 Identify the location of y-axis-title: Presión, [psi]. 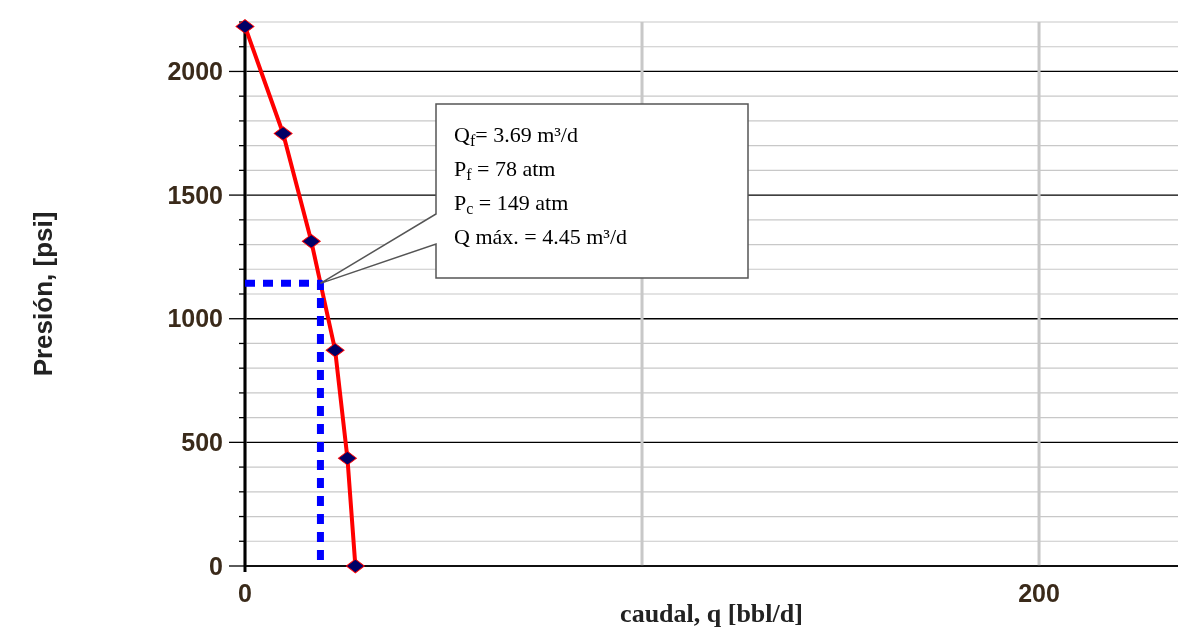
(43, 294).